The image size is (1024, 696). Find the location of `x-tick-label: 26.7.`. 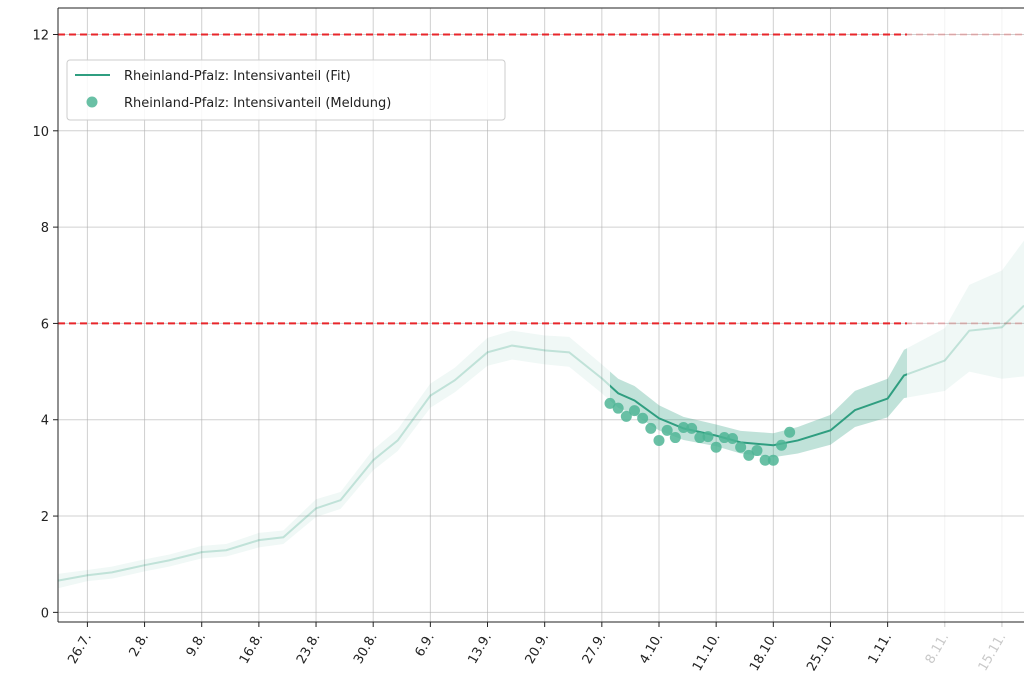

x-tick-label: 26.7. is located at coordinates (80, 649).